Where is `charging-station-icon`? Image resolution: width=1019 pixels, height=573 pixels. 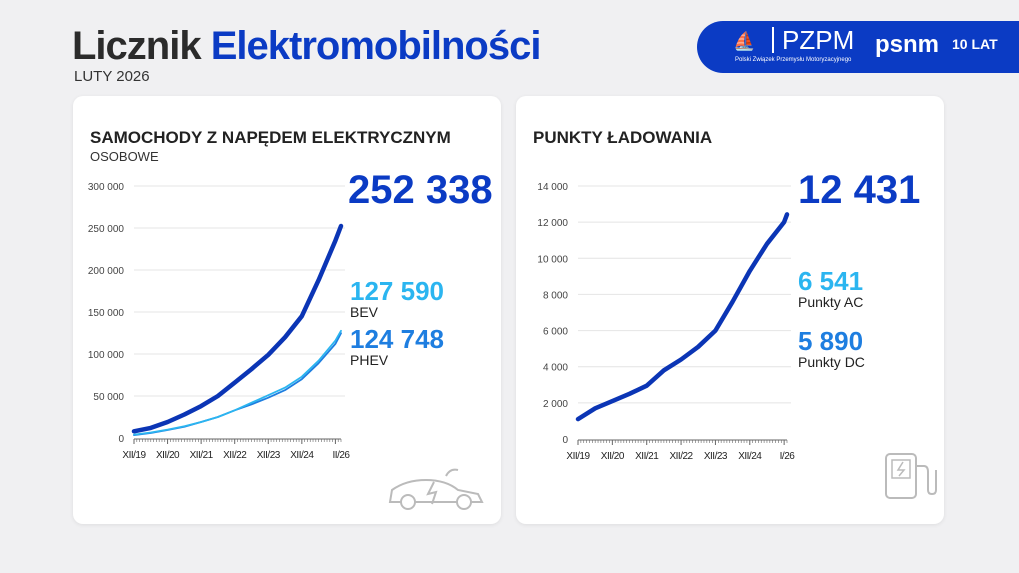 charging-station-icon is located at coordinates (911, 476).